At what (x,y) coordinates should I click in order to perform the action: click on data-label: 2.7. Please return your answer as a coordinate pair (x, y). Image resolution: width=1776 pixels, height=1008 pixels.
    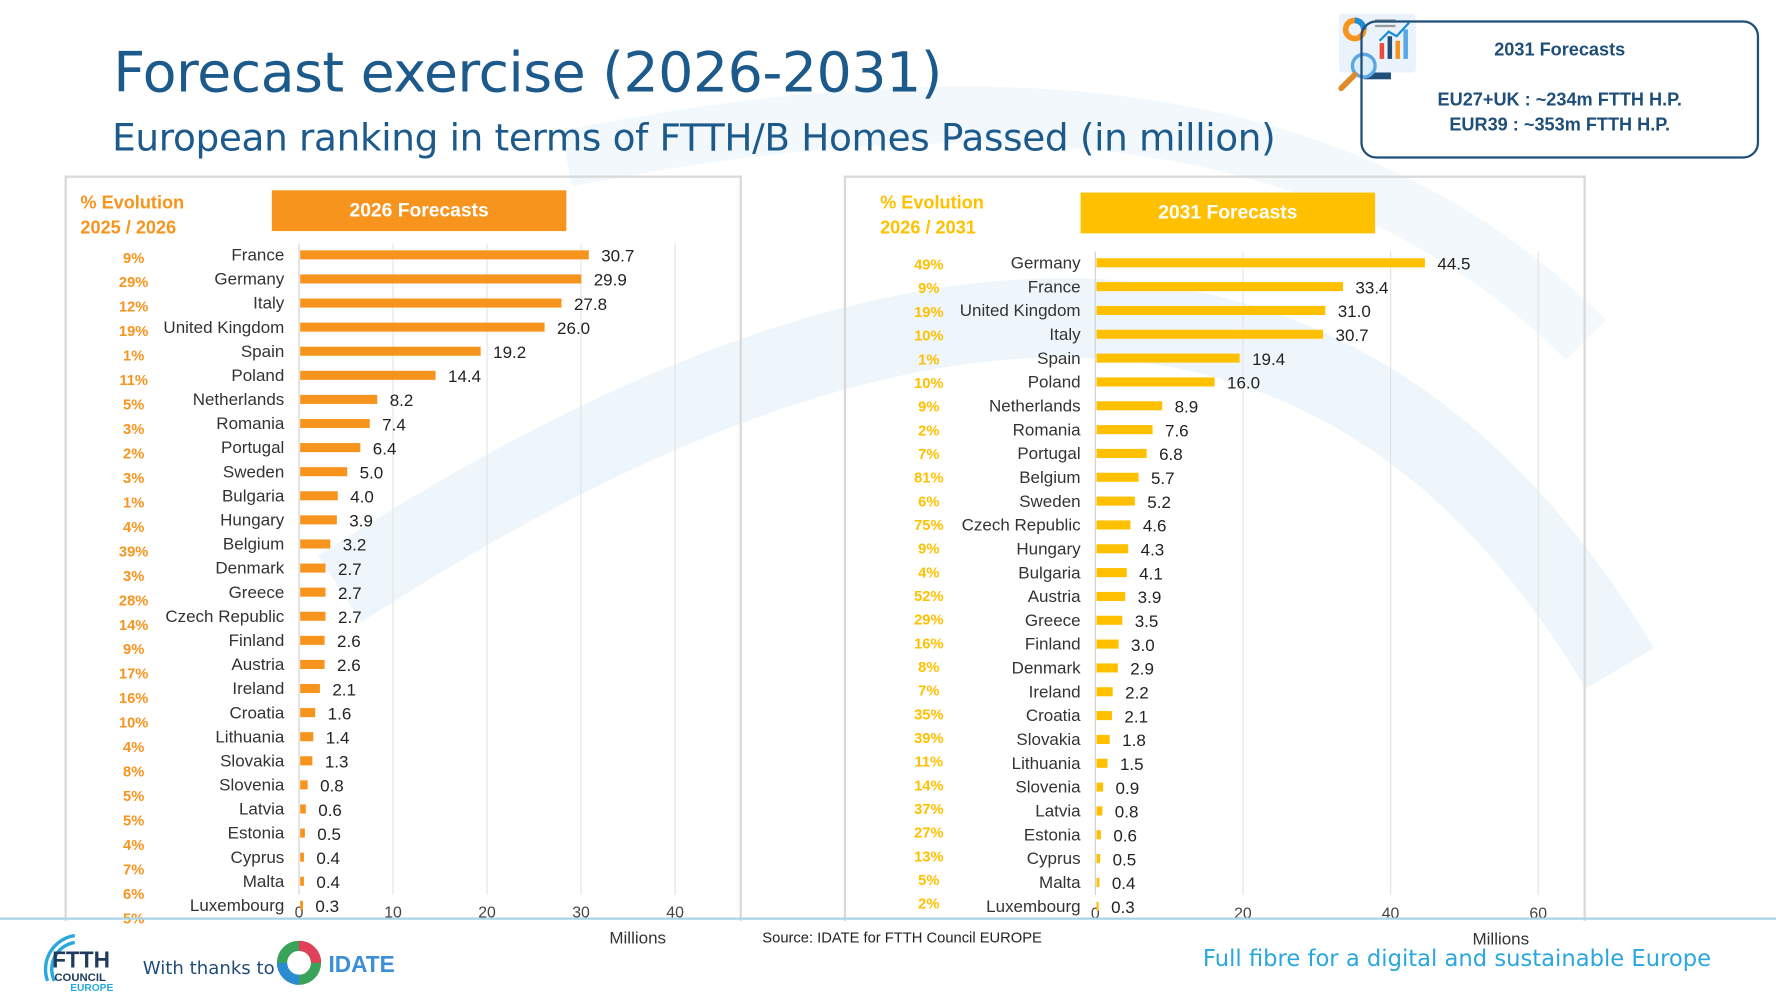
    Looking at the image, I should click on (350, 593).